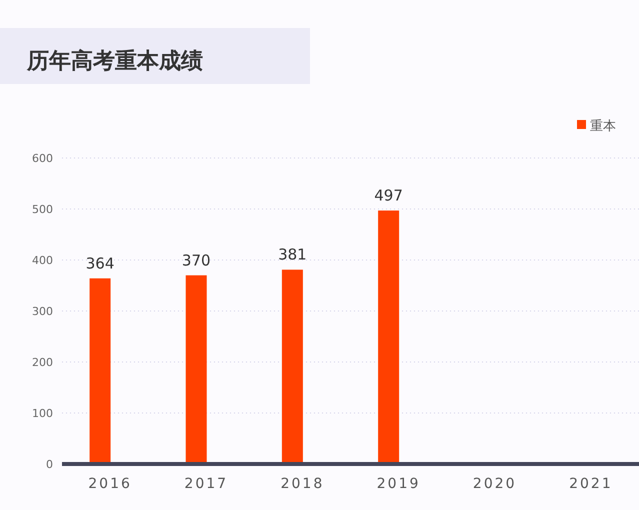  Describe the element at coordinates (49, 464) in the screenshot. I see `y-tick-label: 0` at that location.